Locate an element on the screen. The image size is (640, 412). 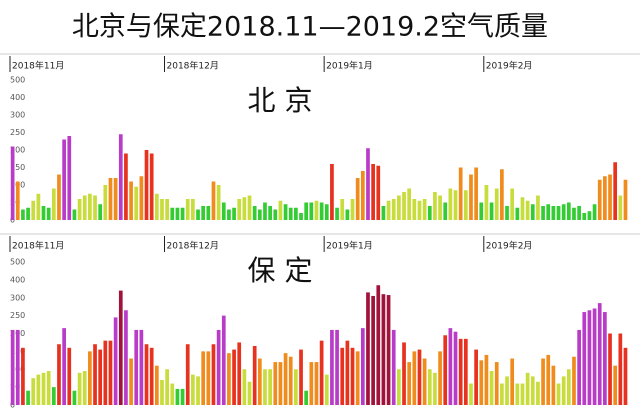
y-tick-label: 500 is located at coordinates (17, 80).